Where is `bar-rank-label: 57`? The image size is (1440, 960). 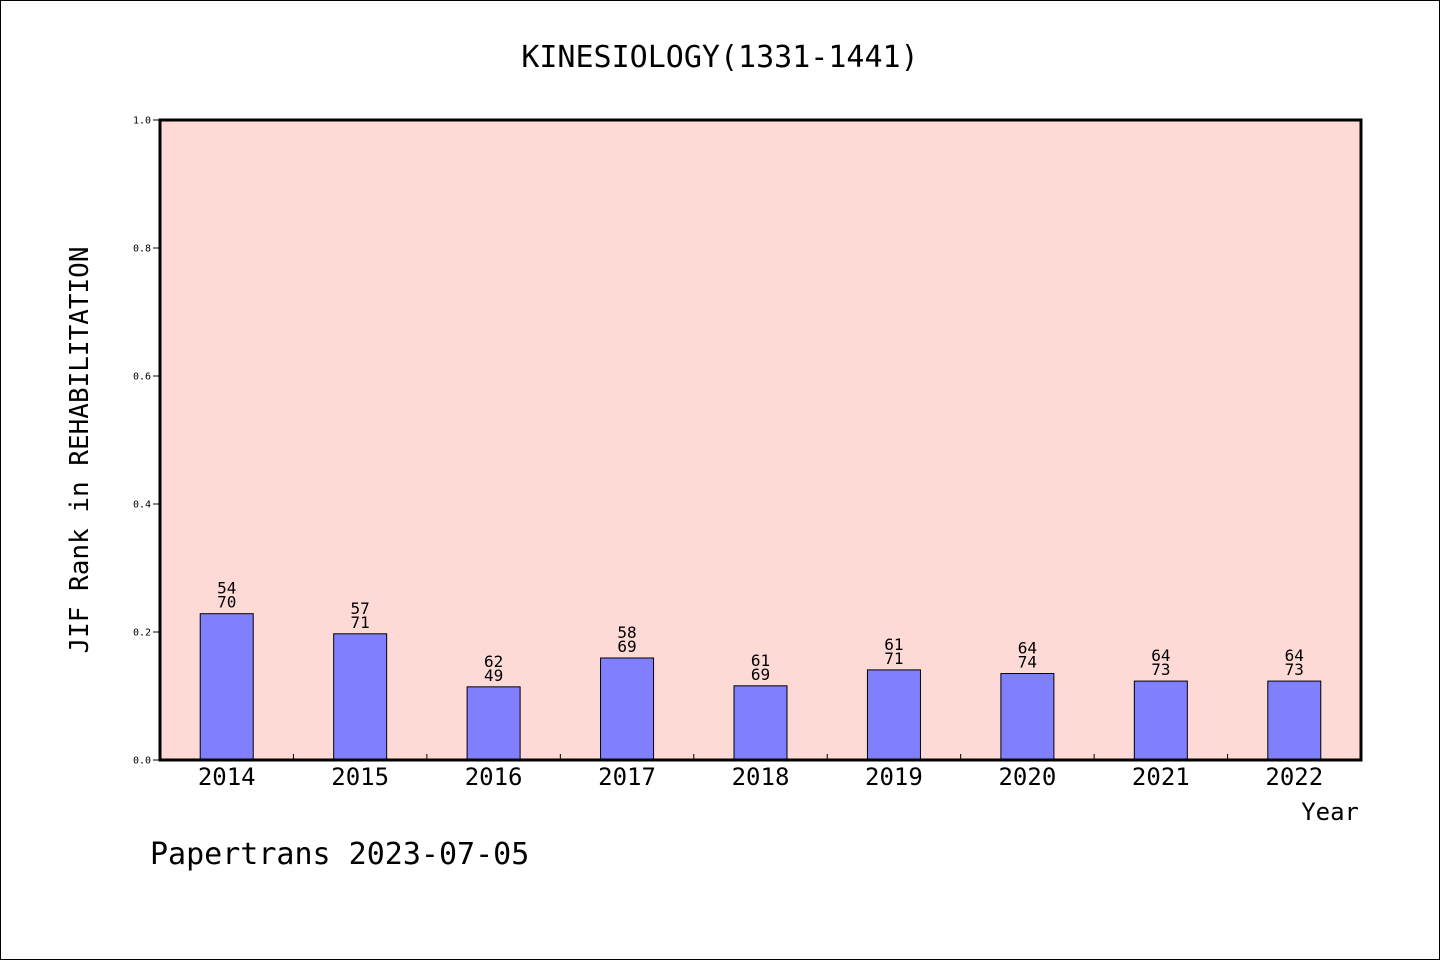 bar-rank-label: 57 is located at coordinates (360, 608).